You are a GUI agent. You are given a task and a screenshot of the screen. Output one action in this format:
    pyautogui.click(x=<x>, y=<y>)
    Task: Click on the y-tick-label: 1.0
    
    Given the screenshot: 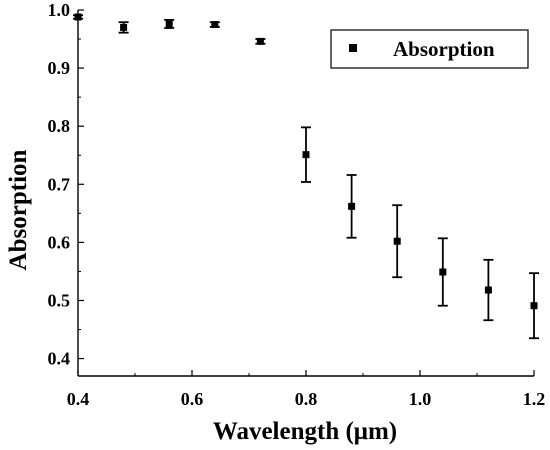 What is the action you would take?
    pyautogui.click(x=59, y=10)
    